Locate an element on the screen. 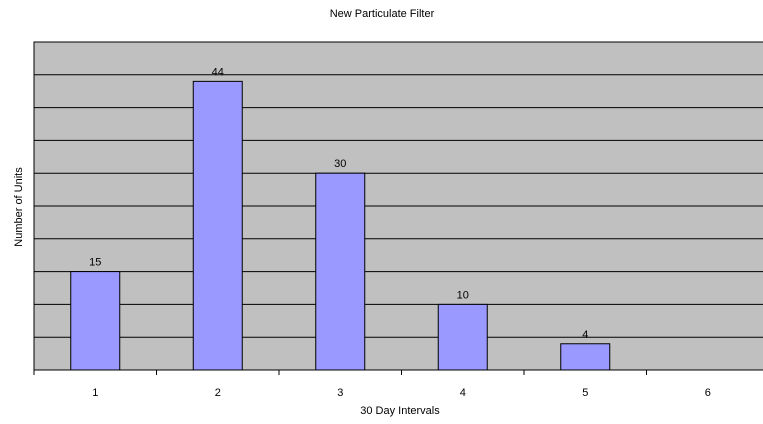 The height and width of the screenshot is (424, 763). chart-title: New Particulate Filter is located at coordinates (382, 14).